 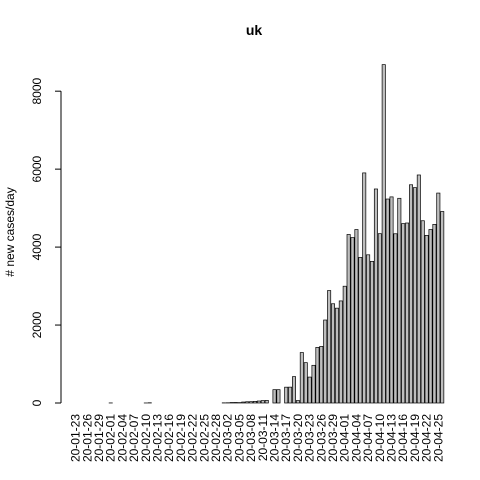 I want to click on x-tick-label: 20-02-04, so click(x=122, y=438).